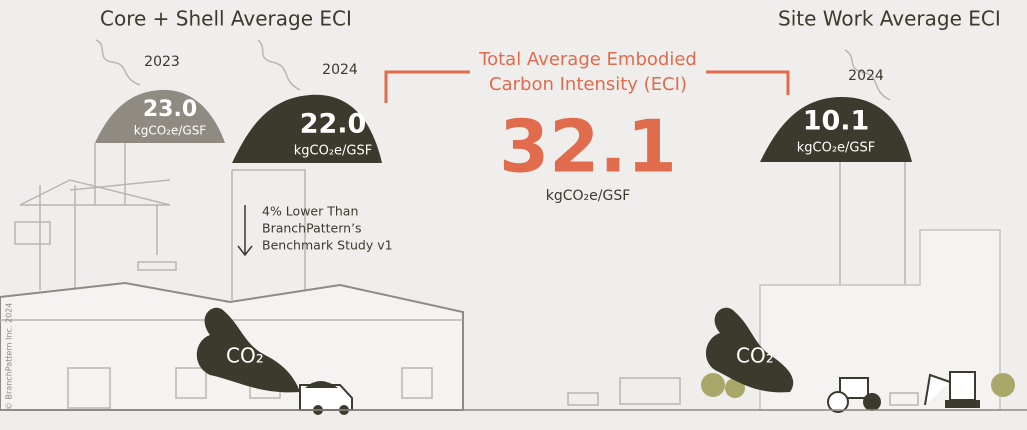 The image size is (1027, 430). I want to click on chimney, so click(268, 234).